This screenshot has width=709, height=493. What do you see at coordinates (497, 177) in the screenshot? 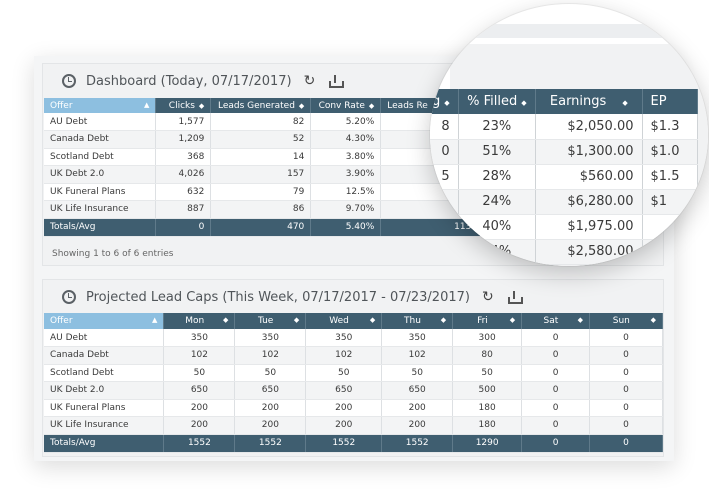
I see `percent-filled-cell: 28%` at bounding box center [497, 177].